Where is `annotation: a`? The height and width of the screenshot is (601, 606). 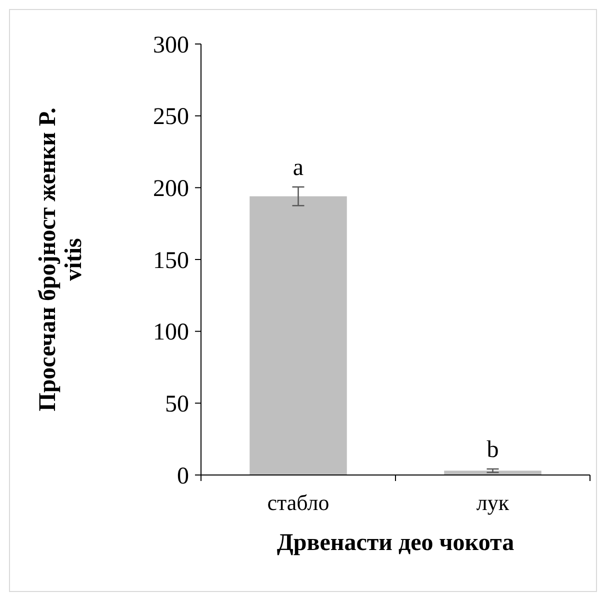 annotation: a is located at coordinates (298, 167).